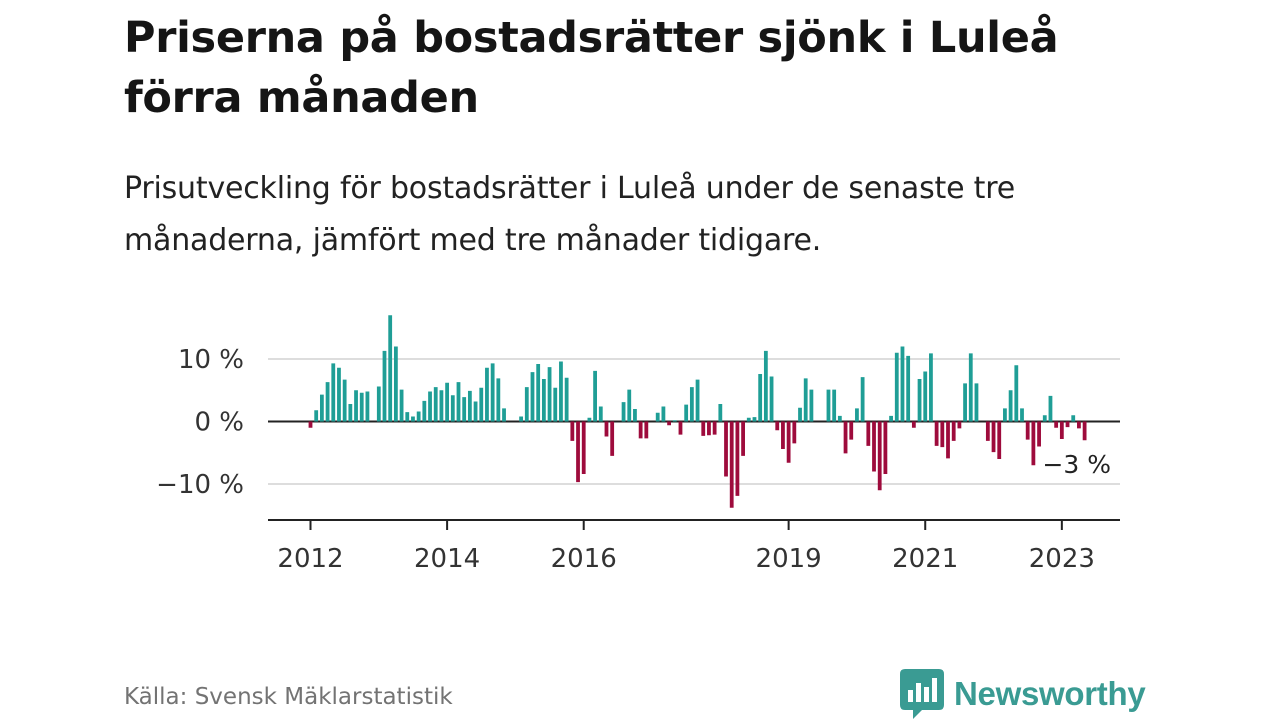 This screenshot has width=1280, height=720. Describe the element at coordinates (219, 423) in the screenshot. I see `y-tick-label: 0 %` at that location.